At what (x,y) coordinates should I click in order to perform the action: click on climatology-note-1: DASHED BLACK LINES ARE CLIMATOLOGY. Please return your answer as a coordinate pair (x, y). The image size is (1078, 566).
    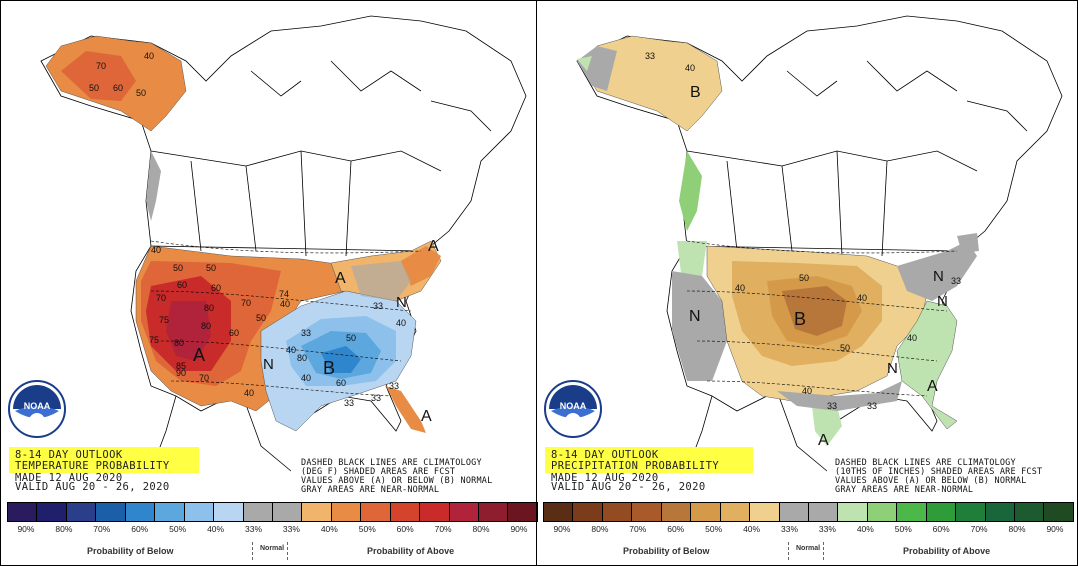
    Looking at the image, I should click on (925, 463).